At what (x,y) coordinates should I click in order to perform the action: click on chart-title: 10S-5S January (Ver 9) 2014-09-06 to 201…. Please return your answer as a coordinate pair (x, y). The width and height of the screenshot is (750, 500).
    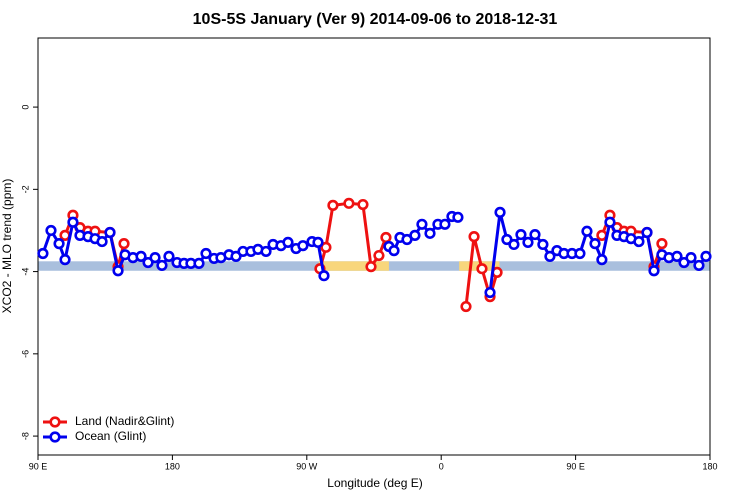
    Looking at the image, I should click on (375, 19).